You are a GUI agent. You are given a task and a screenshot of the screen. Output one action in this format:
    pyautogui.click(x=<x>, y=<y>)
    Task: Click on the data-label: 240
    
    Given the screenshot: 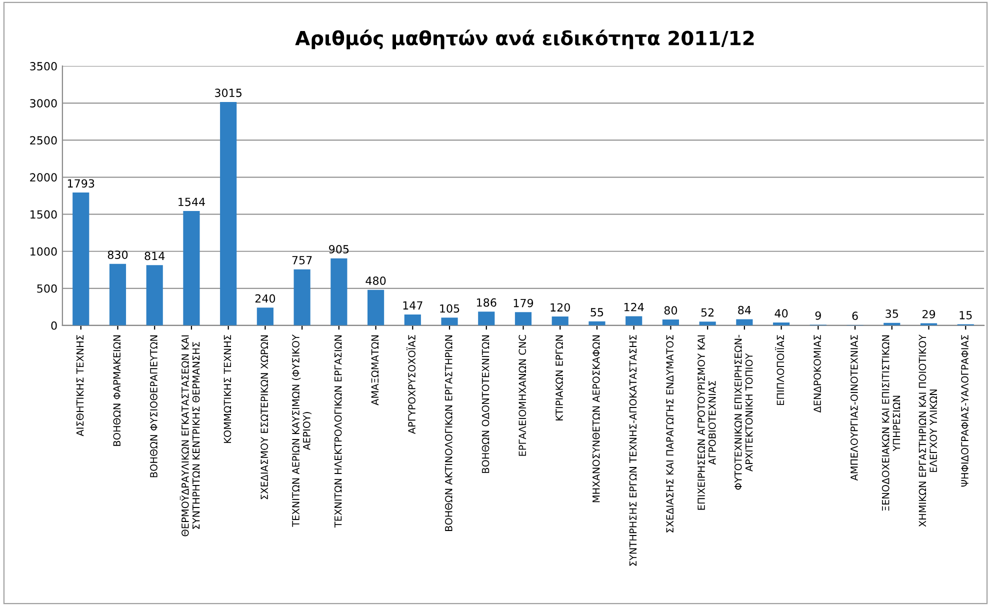 What is the action you would take?
    pyautogui.click(x=265, y=298)
    